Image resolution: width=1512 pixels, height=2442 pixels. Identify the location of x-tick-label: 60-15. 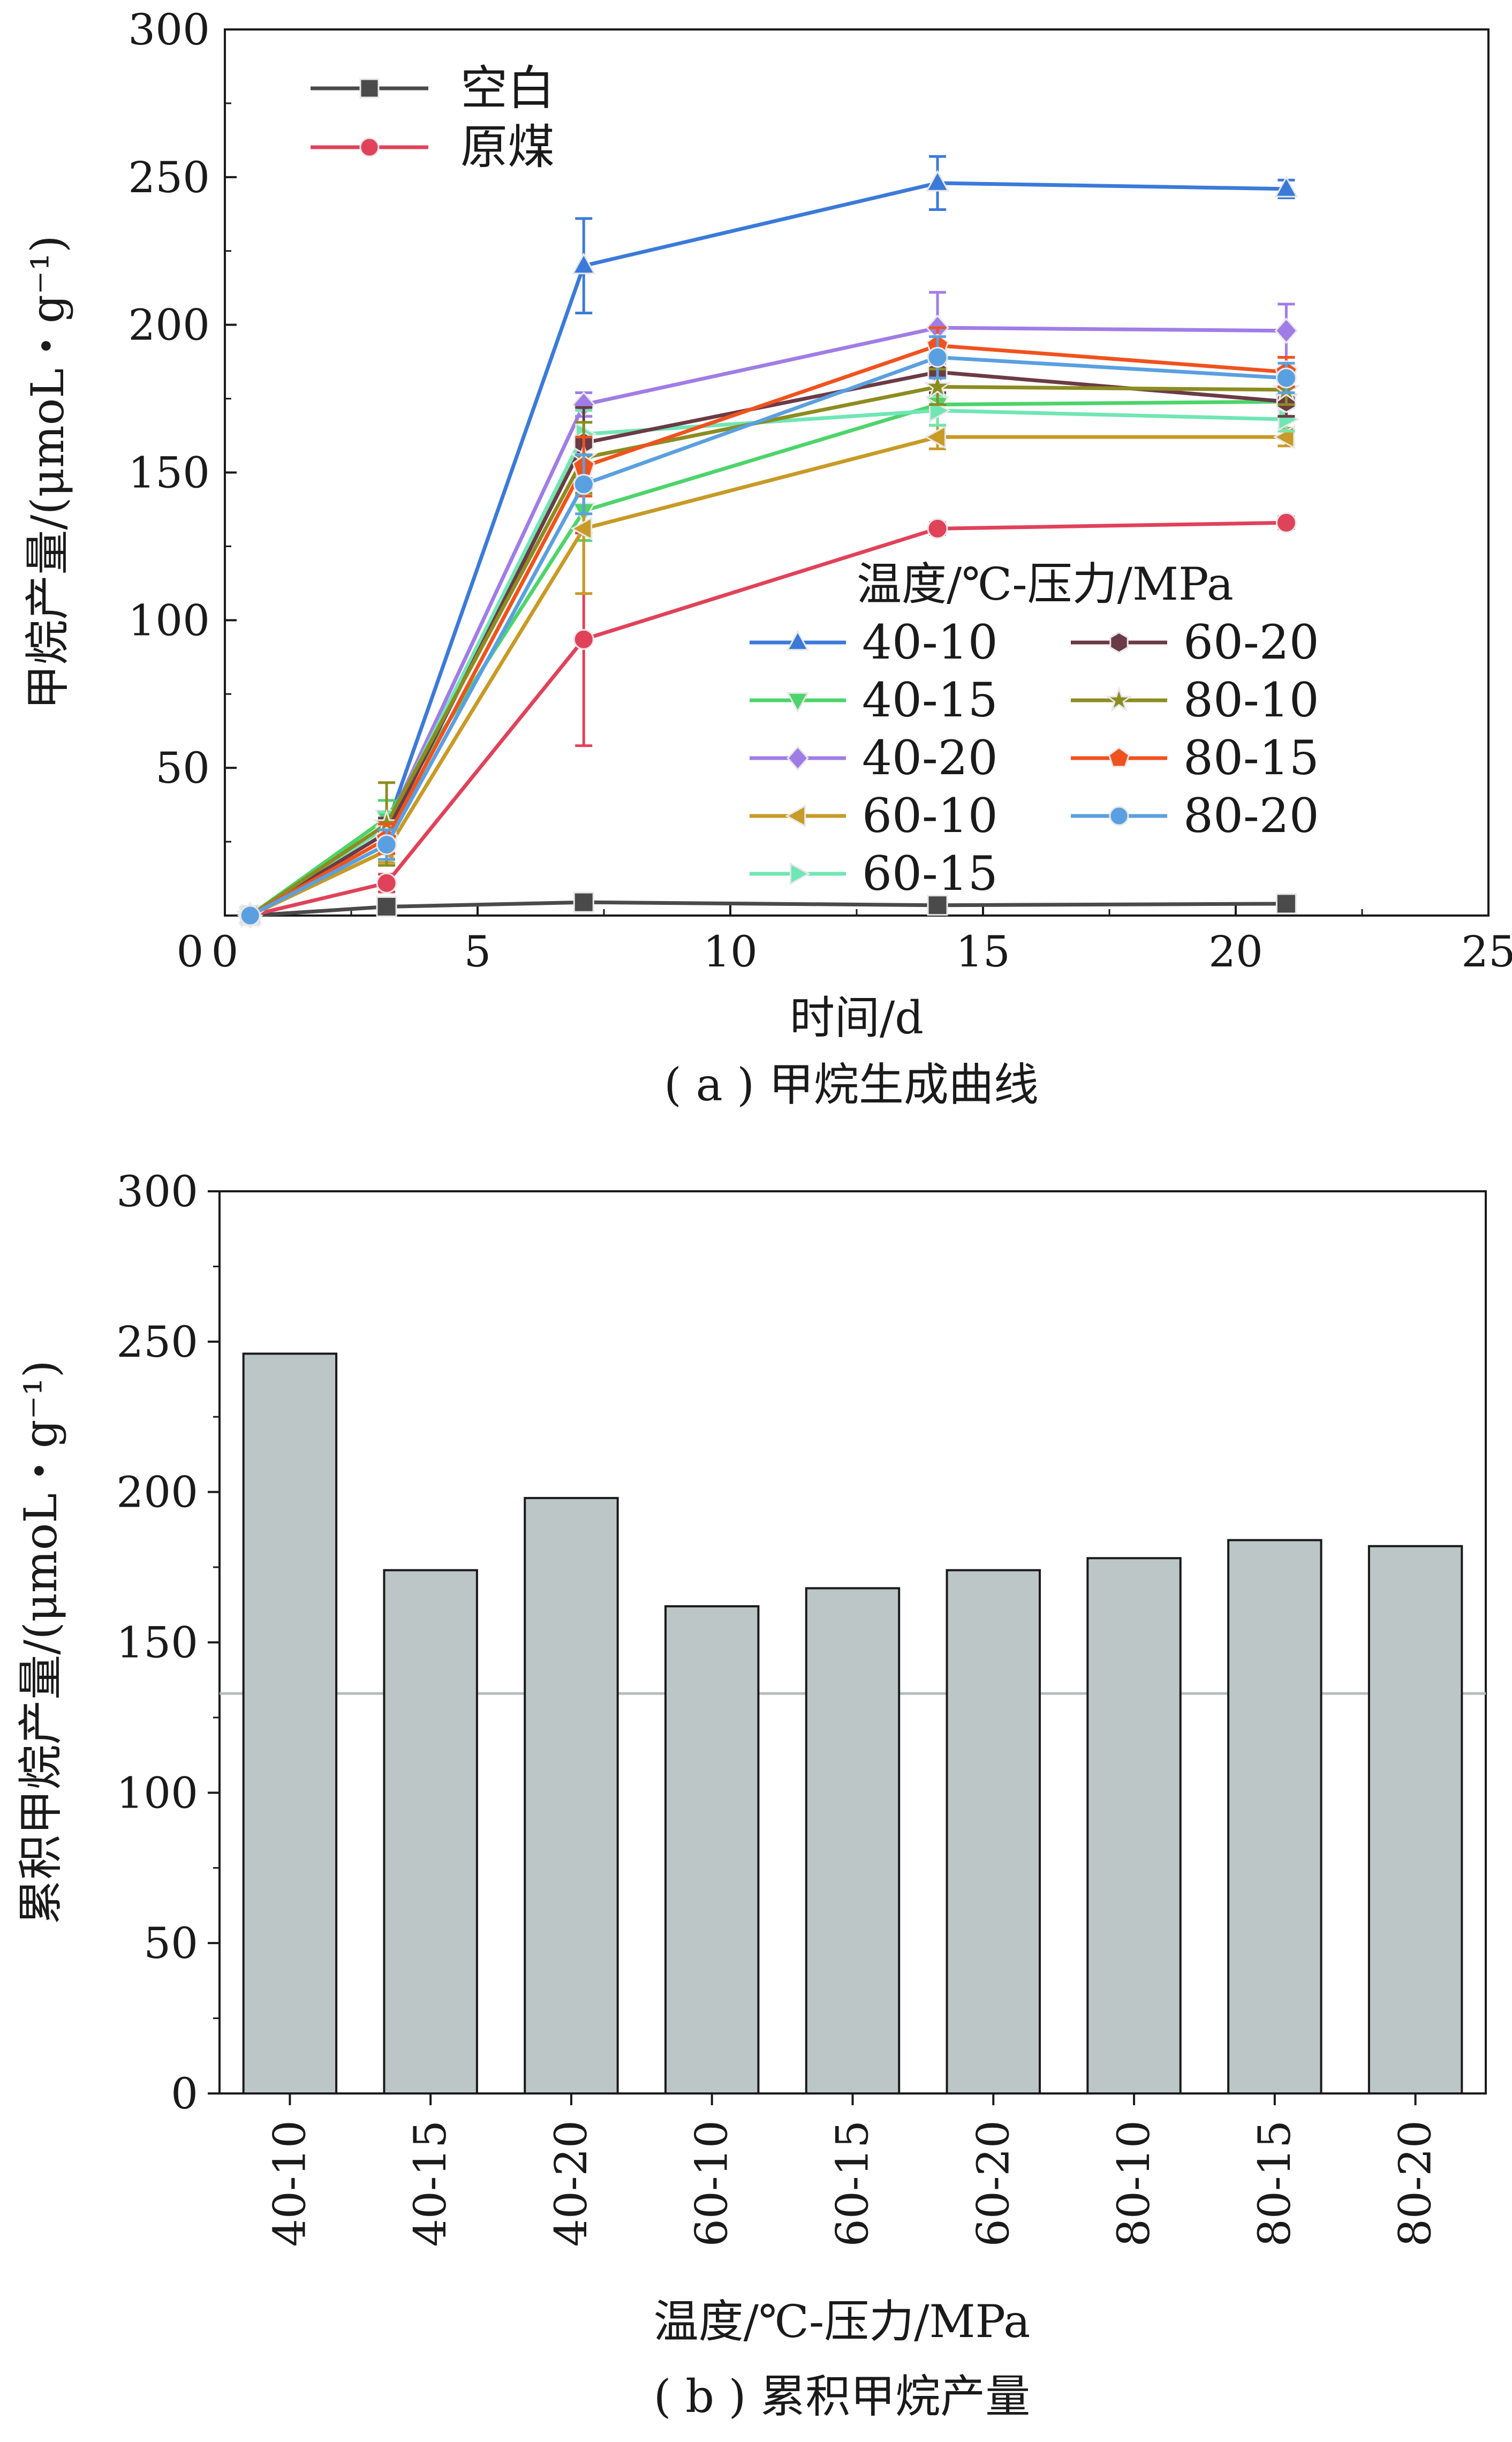
(853, 2184).